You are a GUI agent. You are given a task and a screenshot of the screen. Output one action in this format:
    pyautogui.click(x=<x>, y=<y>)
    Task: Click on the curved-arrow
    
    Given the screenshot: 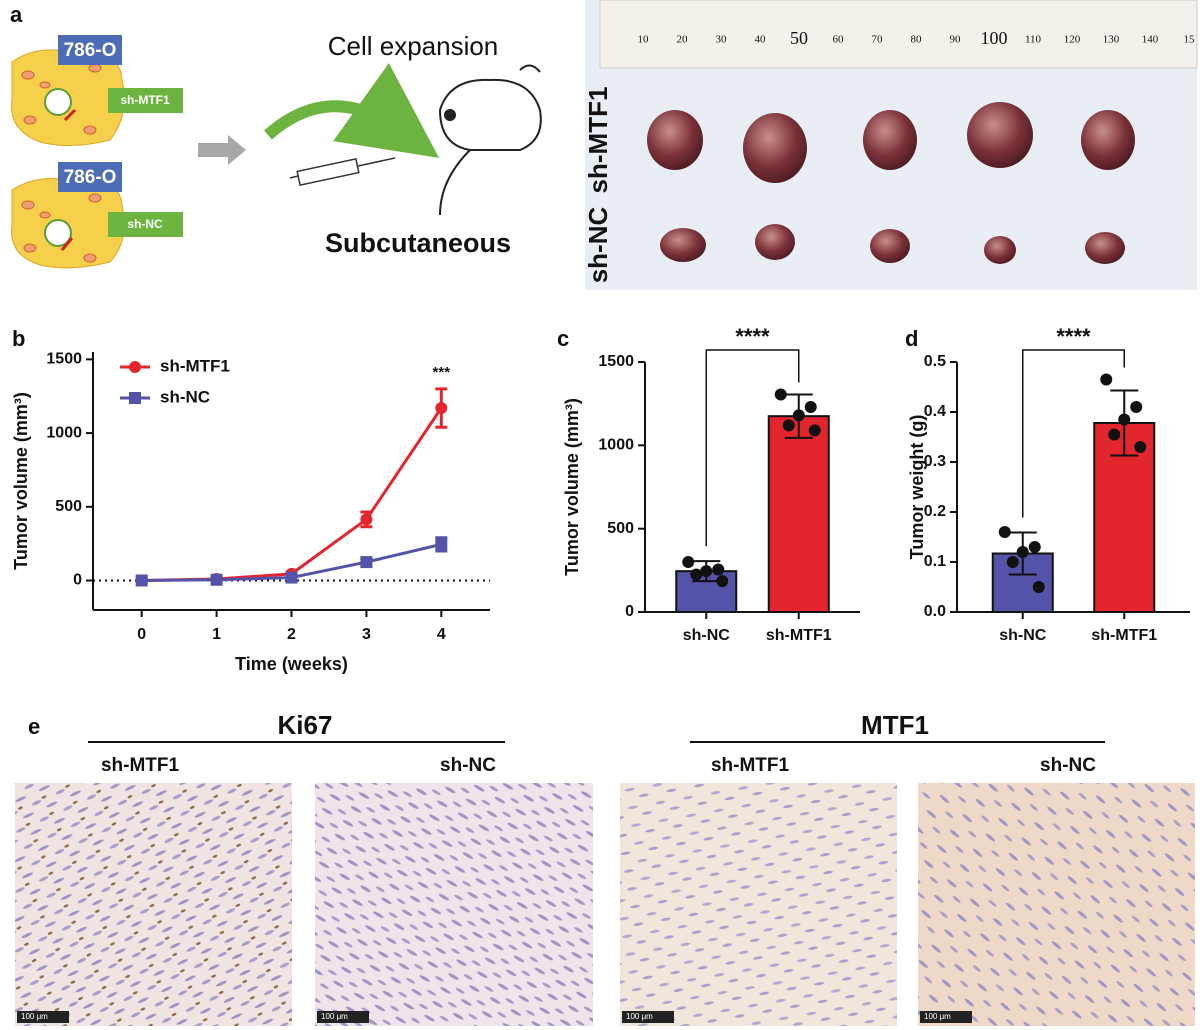 What is the action you would take?
    pyautogui.click(x=352, y=110)
    